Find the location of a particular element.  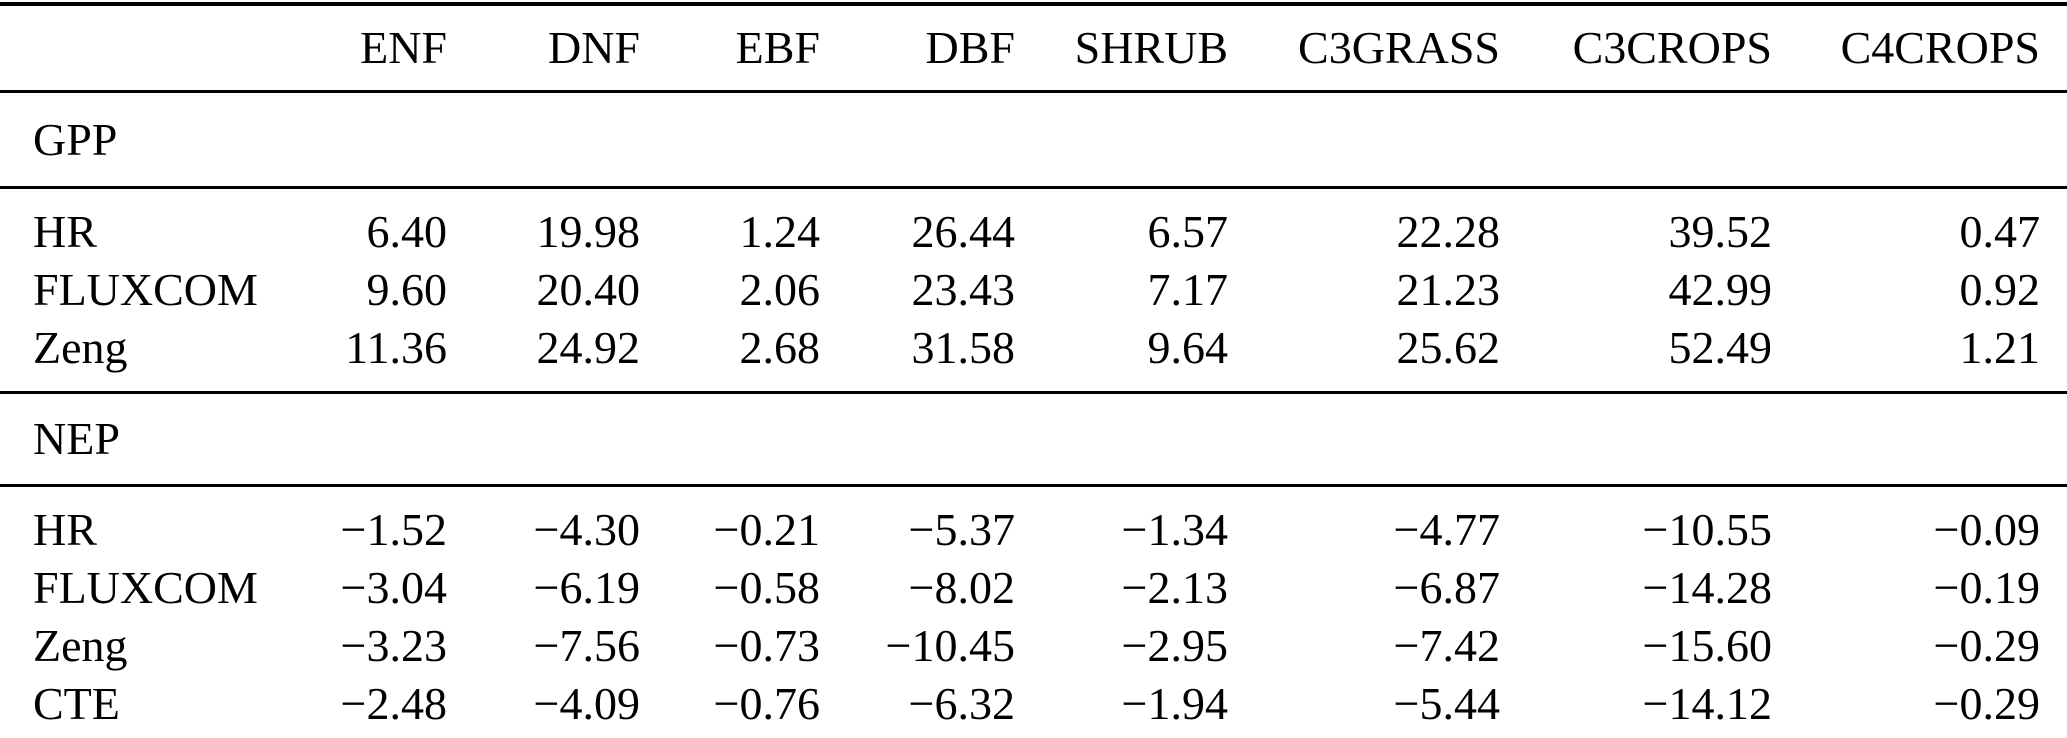

value-cell: −4.77 is located at coordinates (1446, 529).